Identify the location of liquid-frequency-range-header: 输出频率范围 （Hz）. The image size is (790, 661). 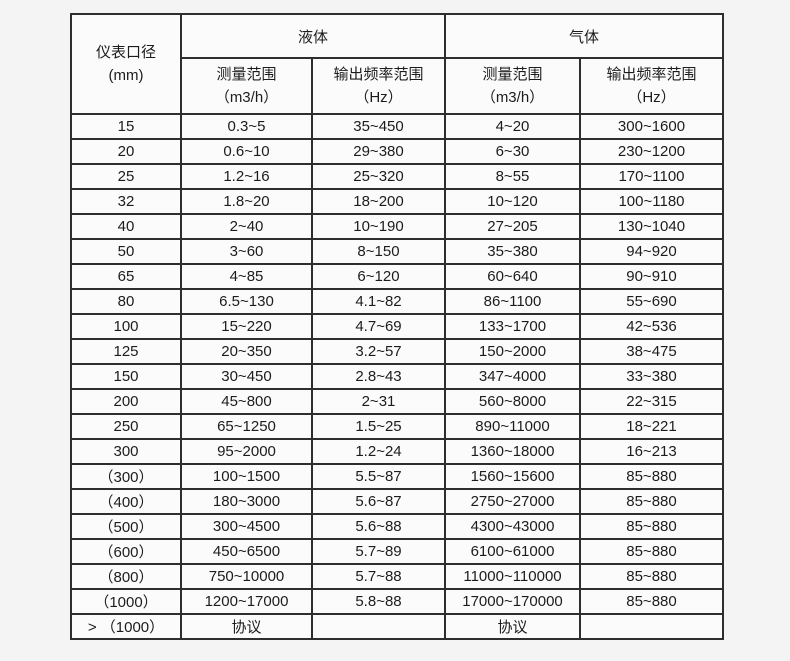
(378, 86).